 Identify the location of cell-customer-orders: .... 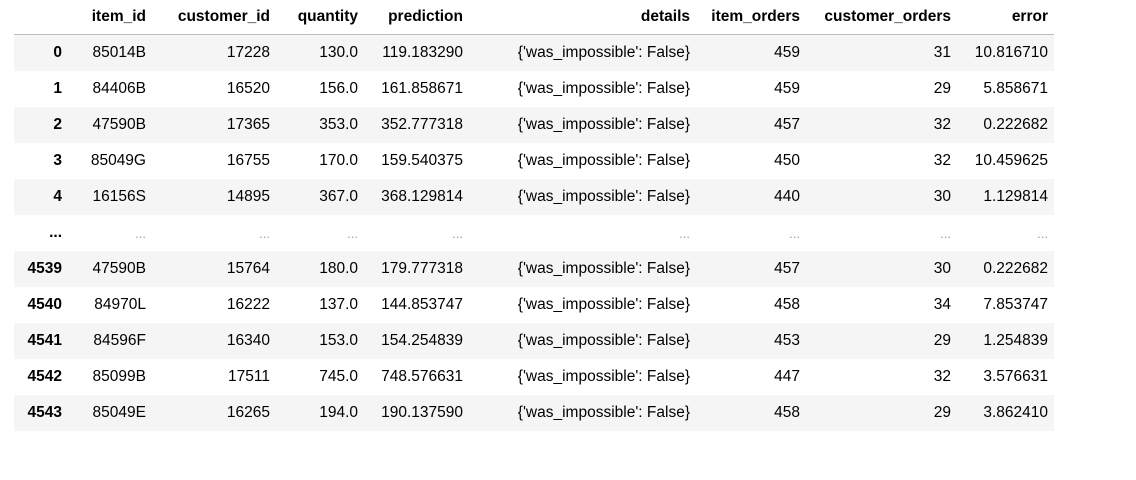
(945, 233).